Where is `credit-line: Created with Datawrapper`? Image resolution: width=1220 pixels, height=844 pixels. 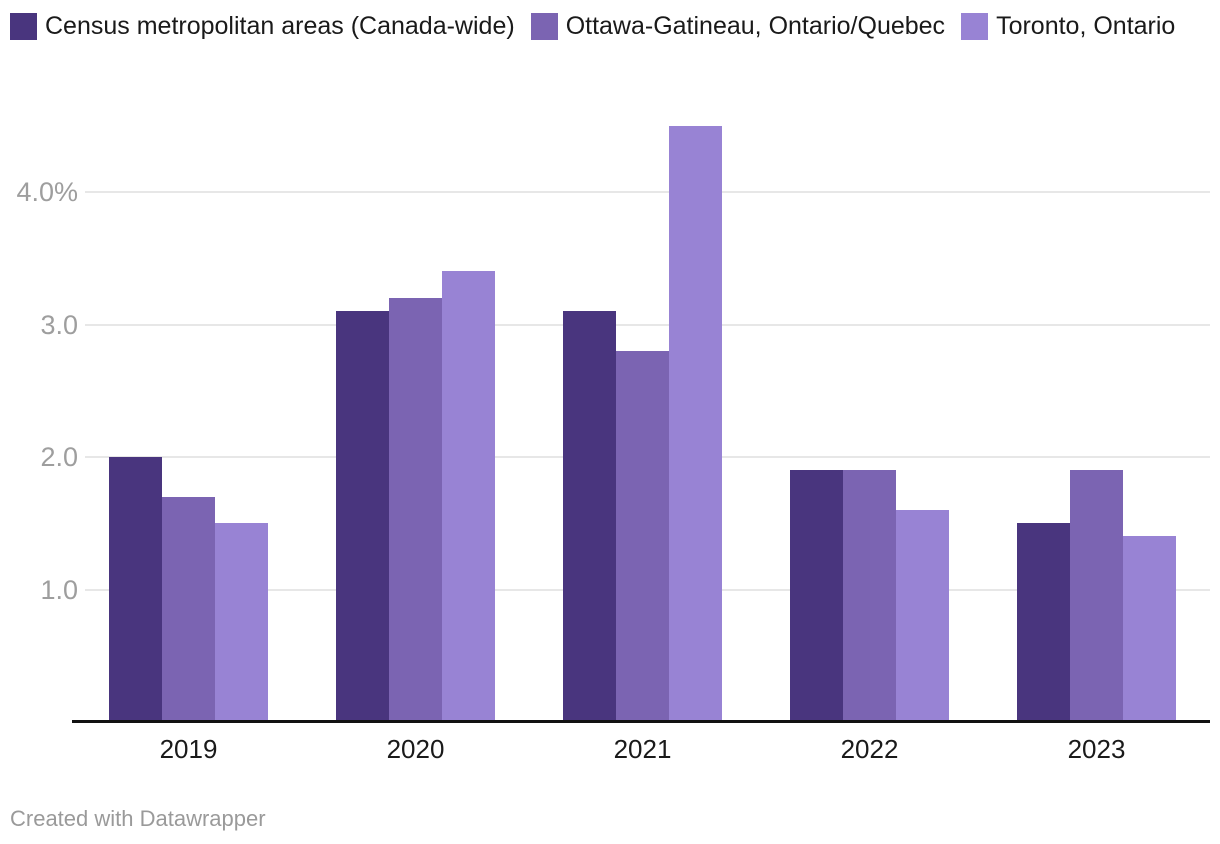
credit-line: Created with Datawrapper is located at coordinates (138, 819).